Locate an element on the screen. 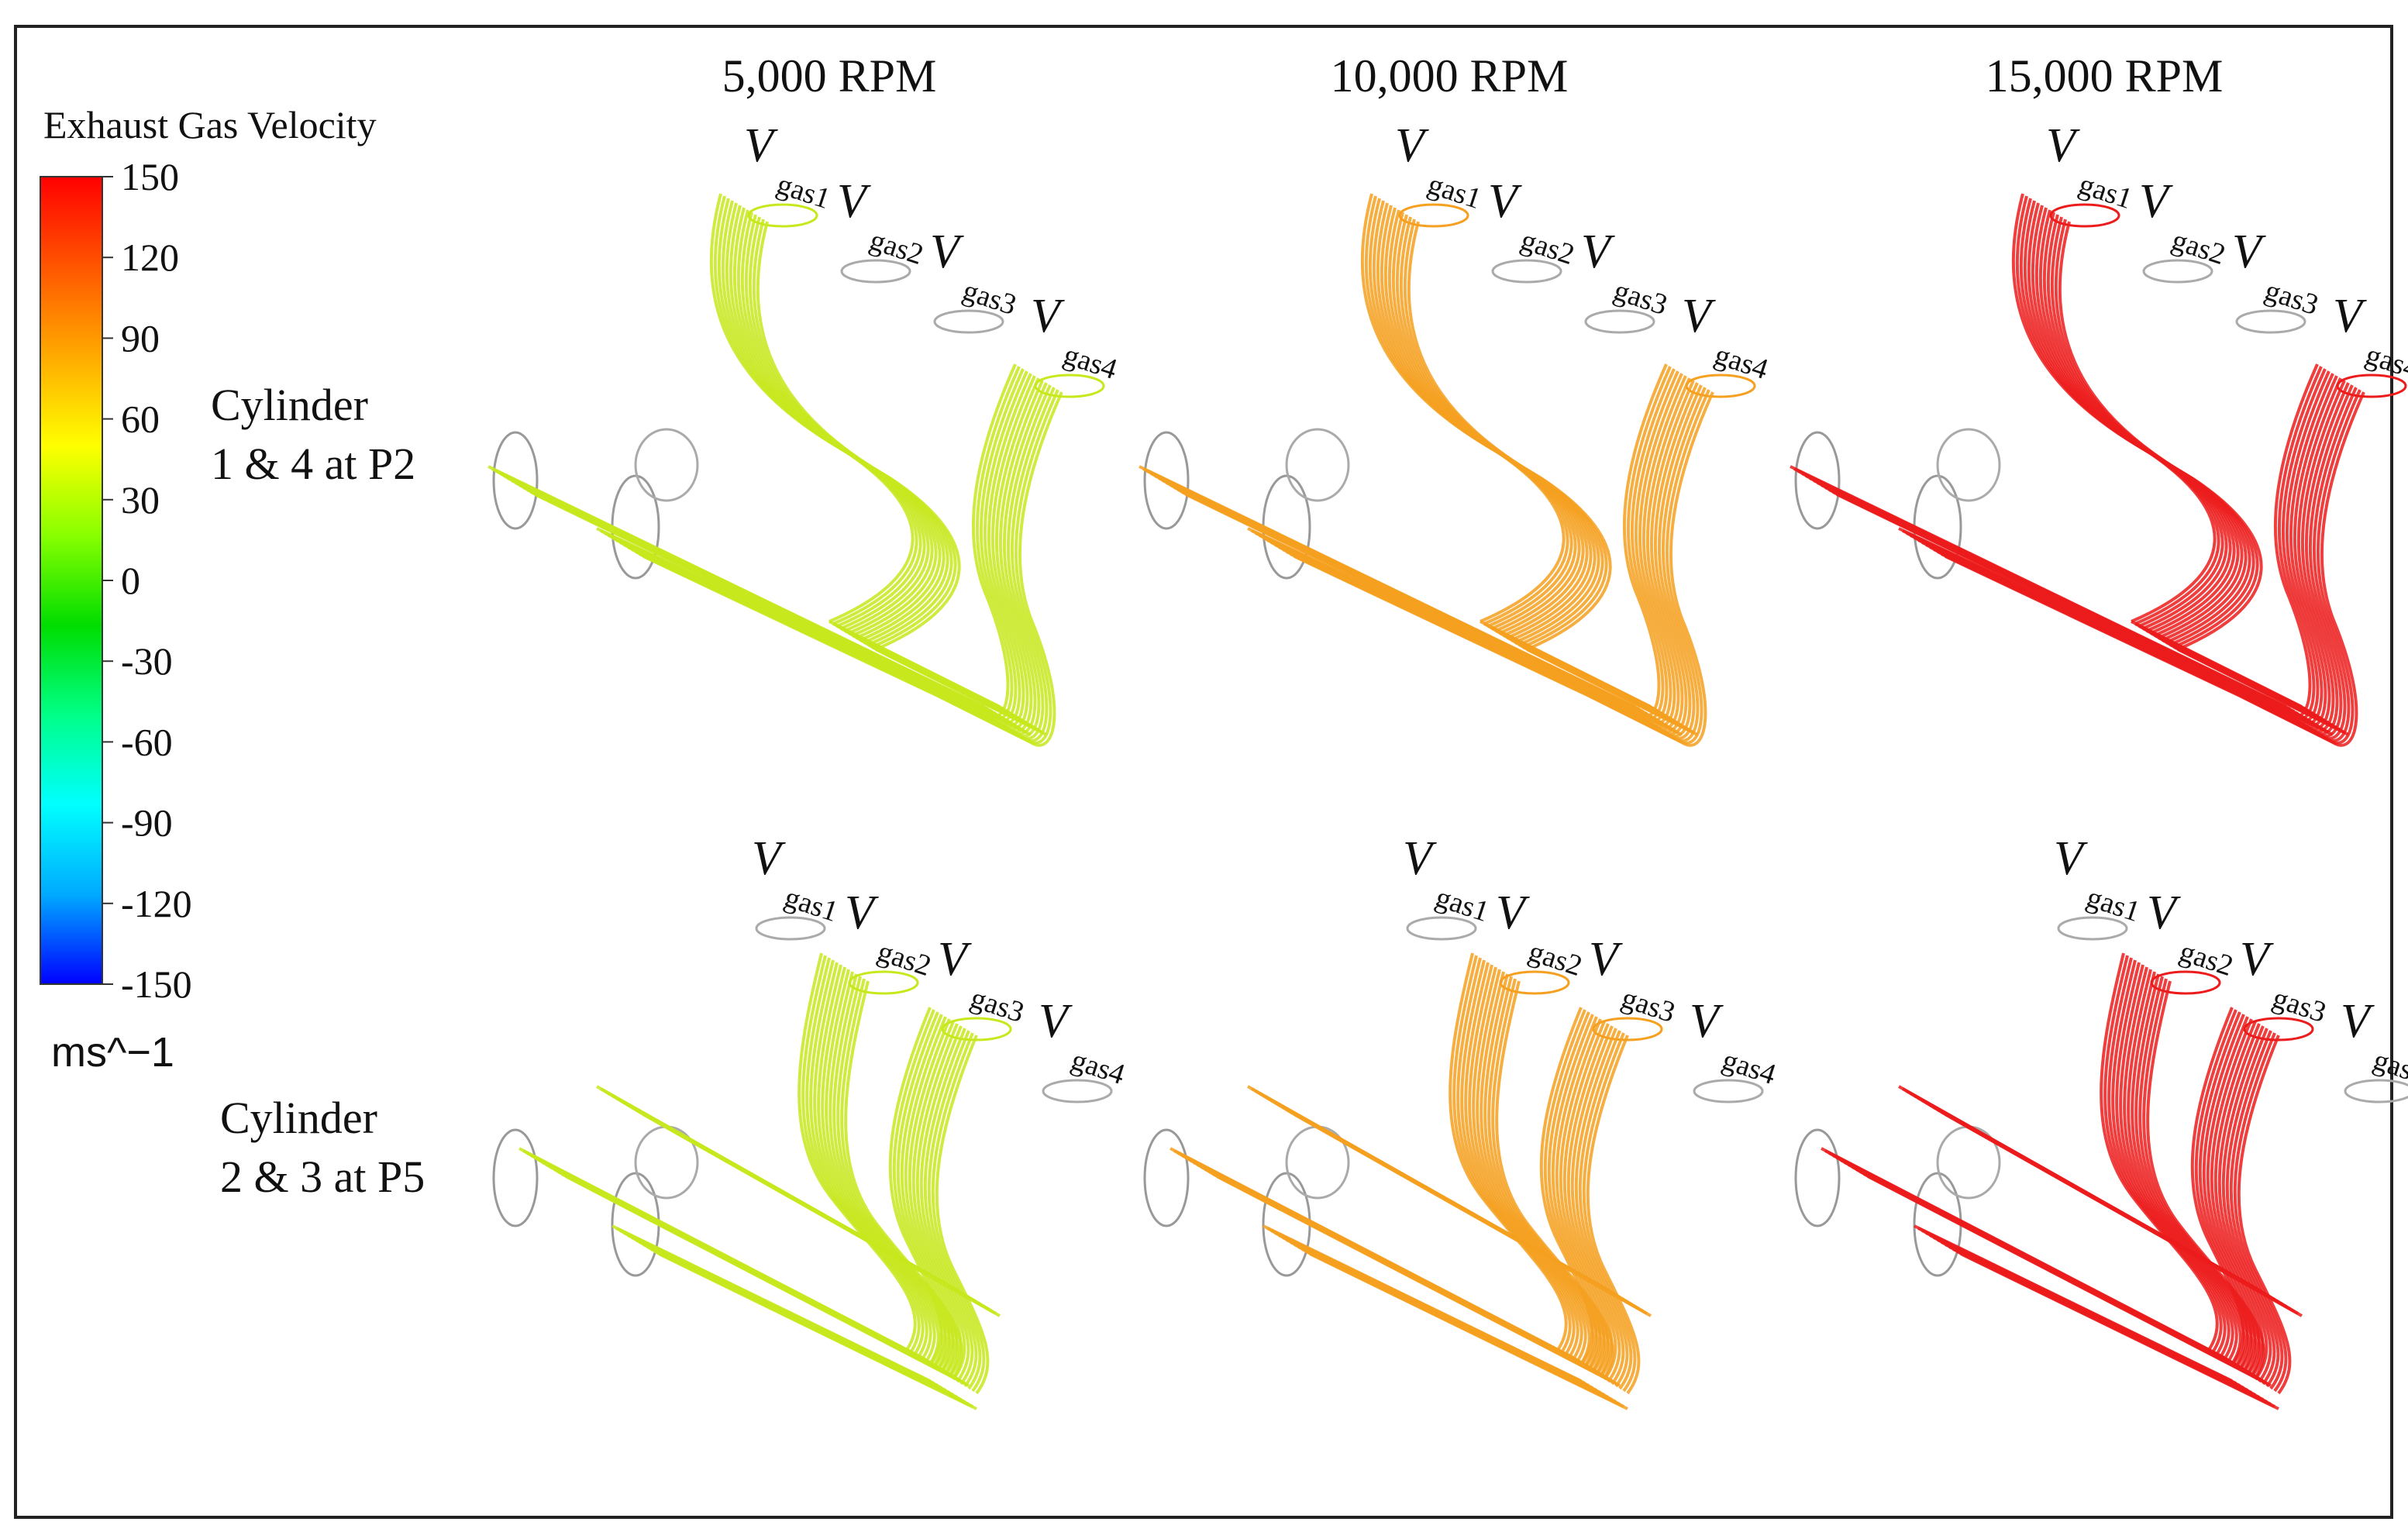 This screenshot has width=2408, height=1539. row-label-1-line2: 1 & 4 at P2 is located at coordinates (313, 464).